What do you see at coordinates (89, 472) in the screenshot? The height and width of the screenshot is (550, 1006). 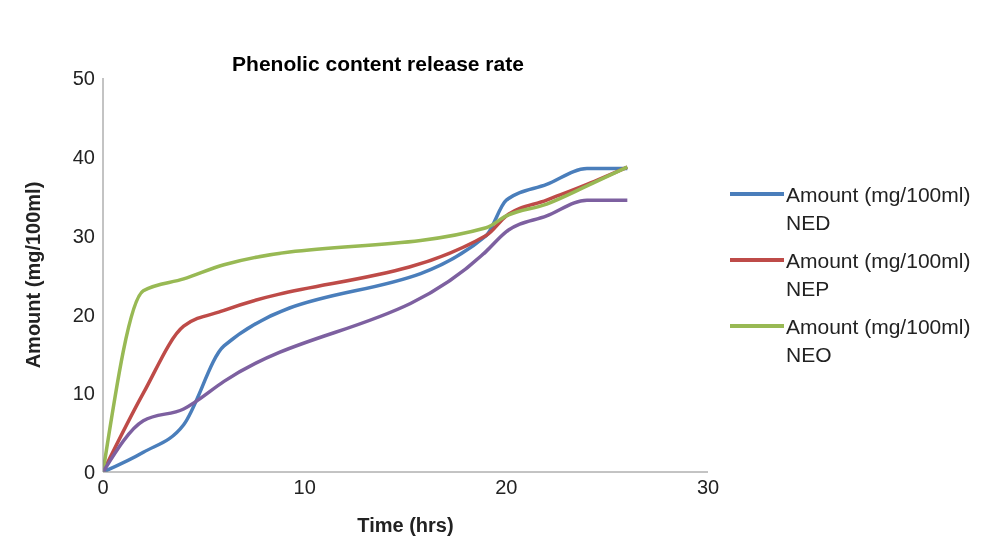 I see `y-tick-label: 0` at bounding box center [89, 472].